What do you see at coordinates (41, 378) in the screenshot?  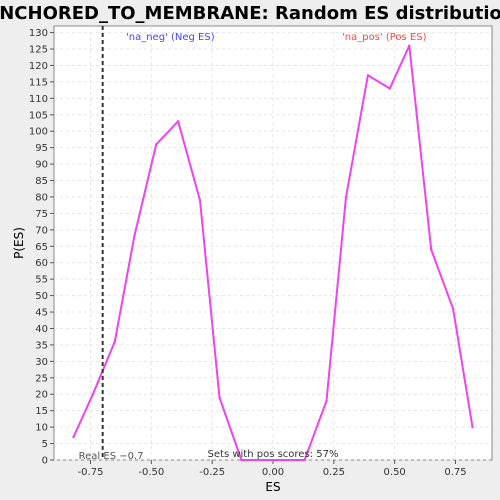 I see `y-tick-label: 25` at bounding box center [41, 378].